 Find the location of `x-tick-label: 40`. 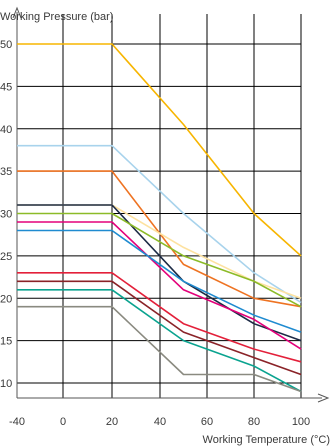

x-tick-label: 40 is located at coordinates (160, 422).